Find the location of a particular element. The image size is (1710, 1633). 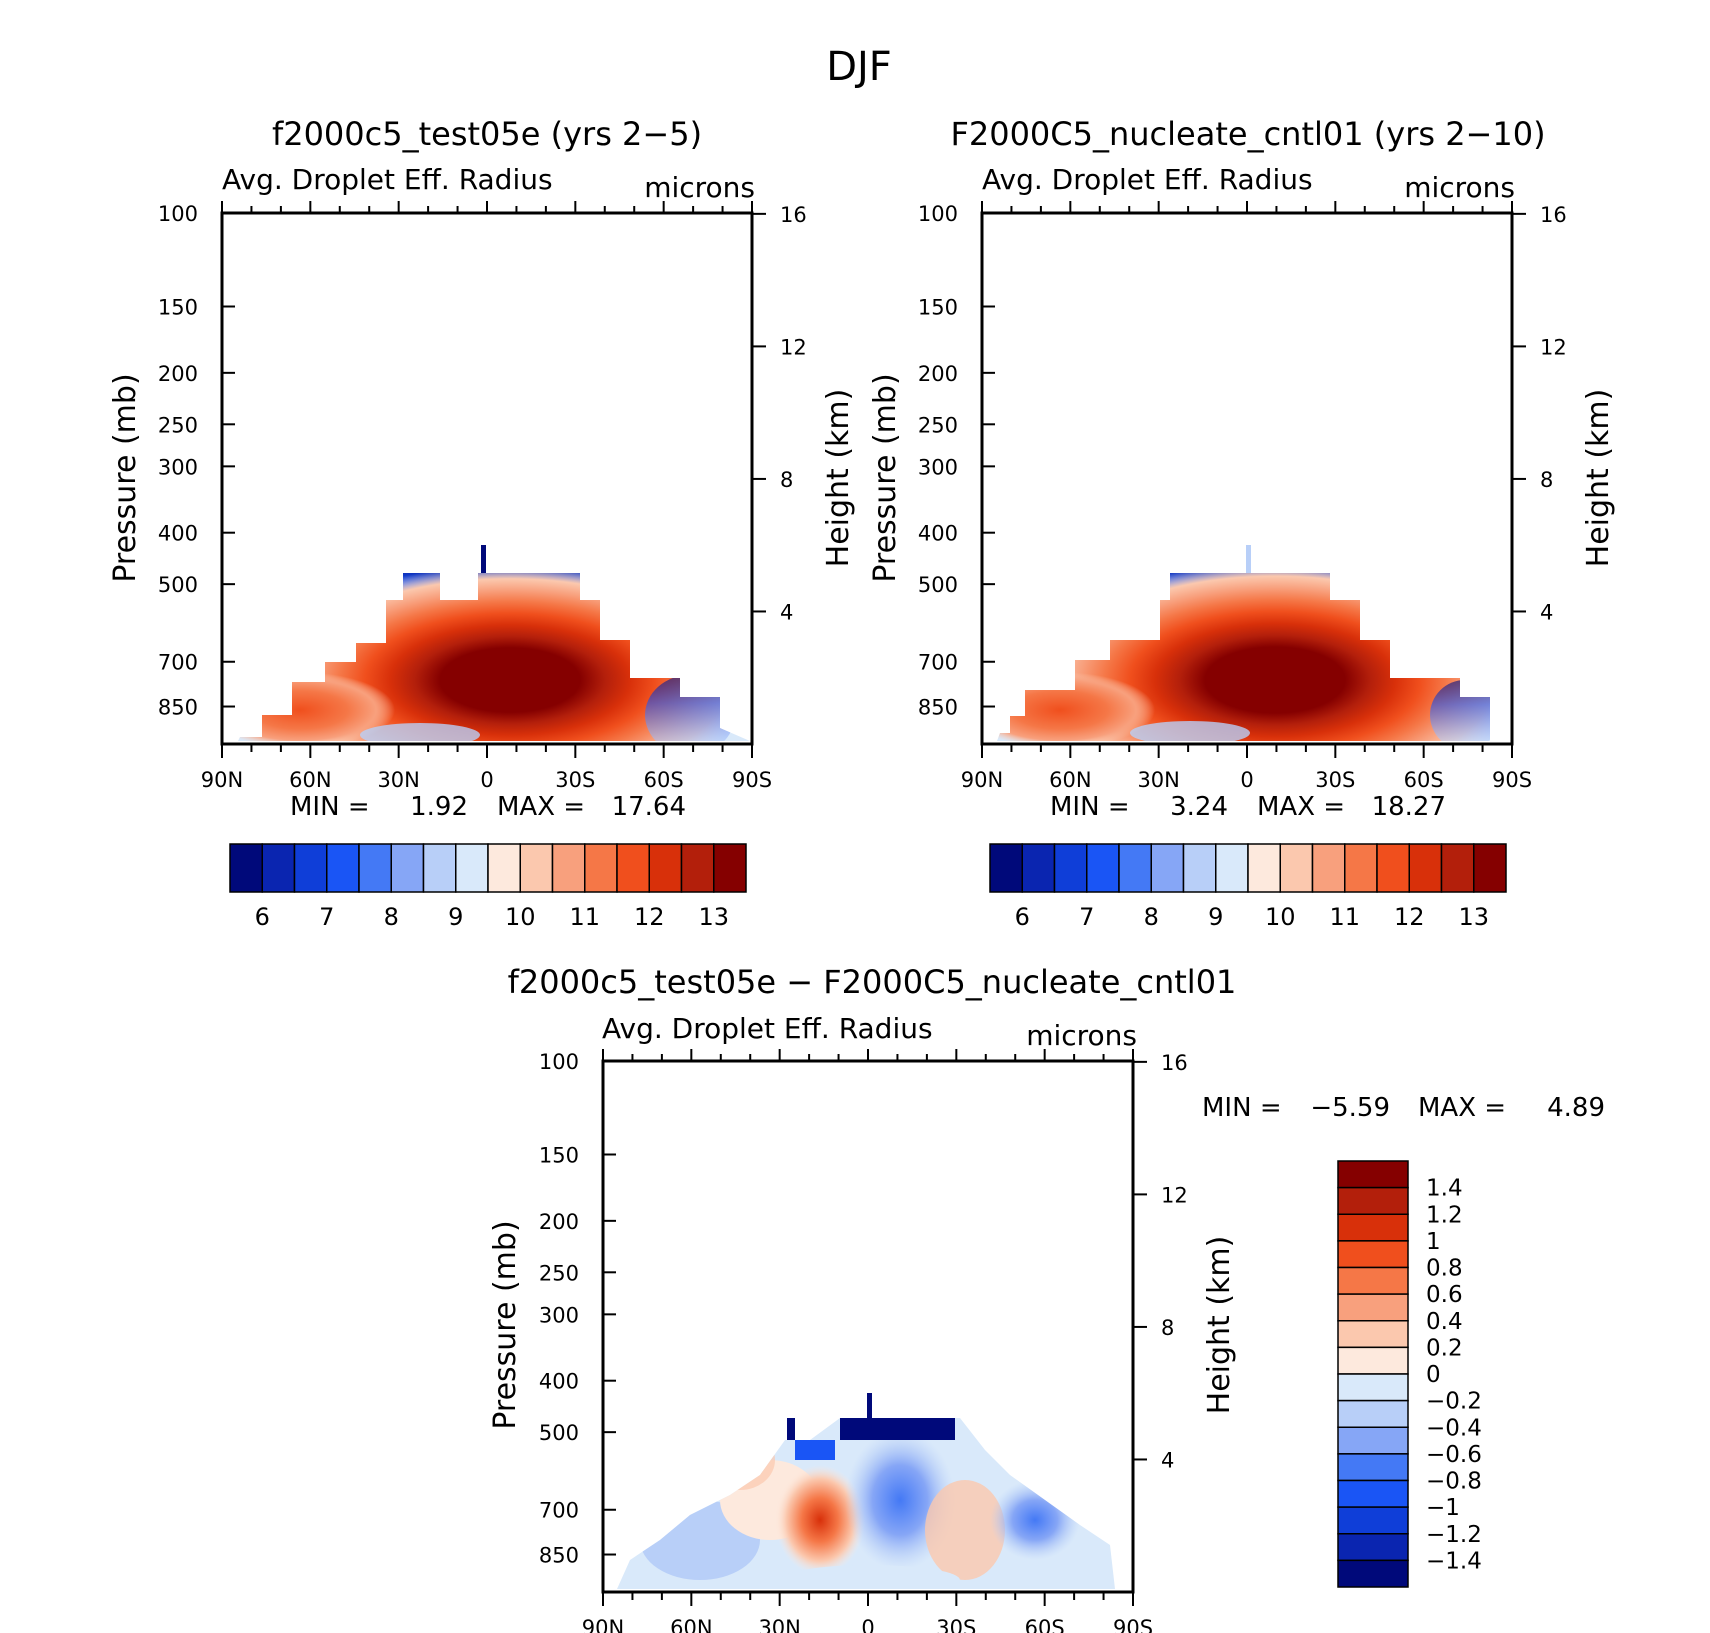

panel-3-max-label: MAX = is located at coordinates (1462, 1108).